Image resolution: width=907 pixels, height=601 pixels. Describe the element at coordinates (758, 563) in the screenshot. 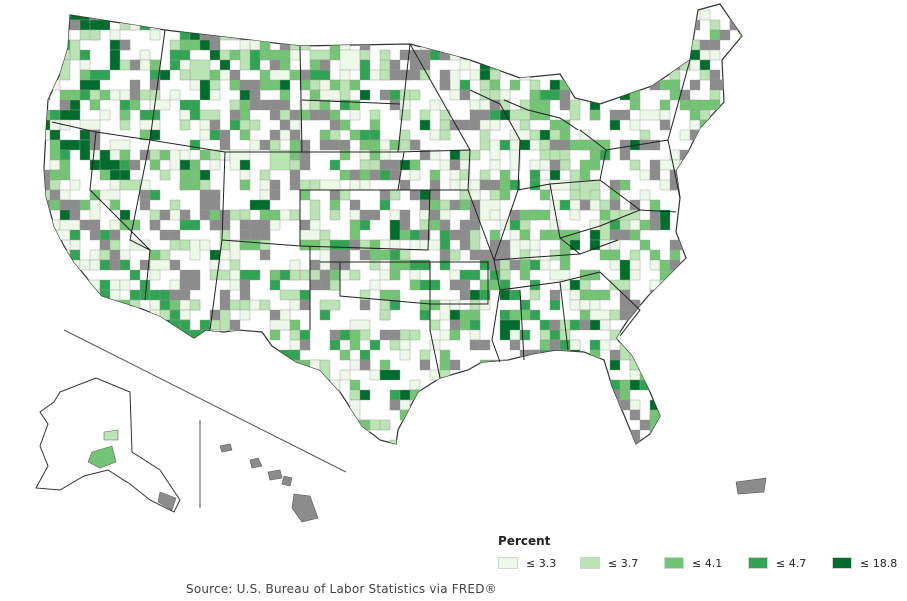

I see `legend-swatch` at that location.